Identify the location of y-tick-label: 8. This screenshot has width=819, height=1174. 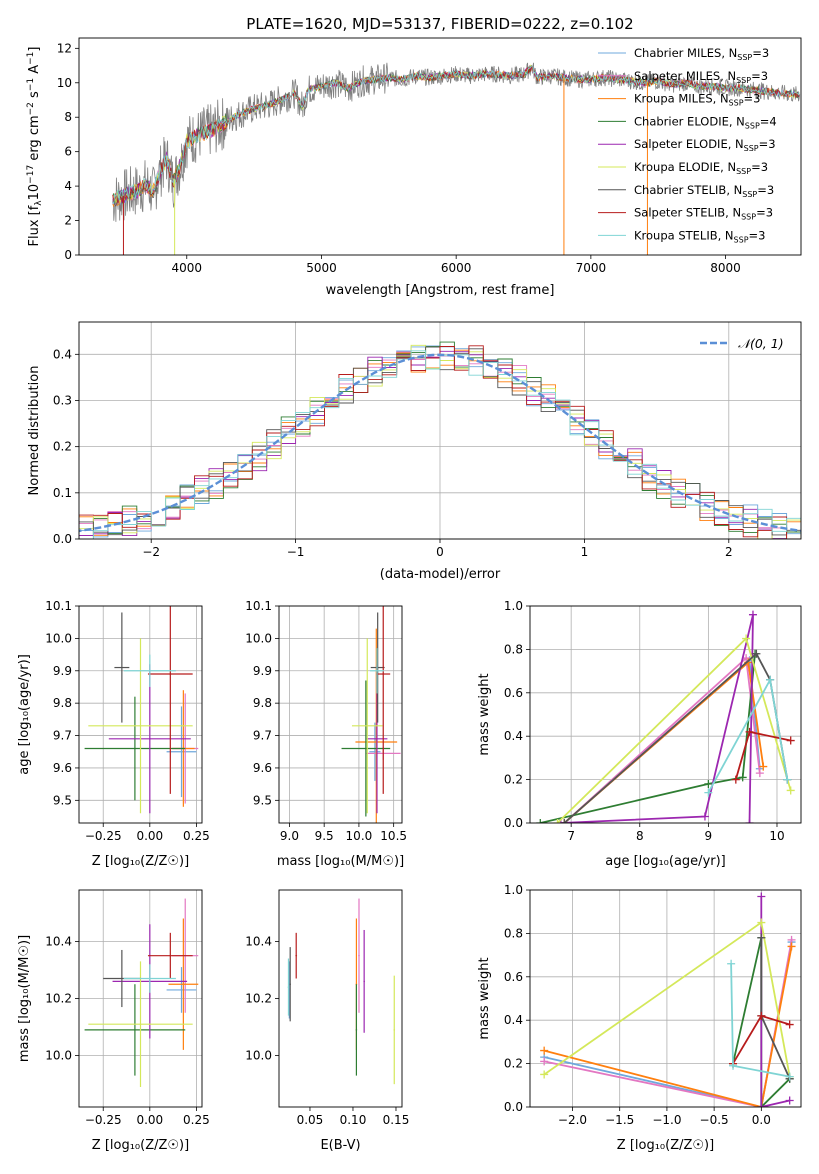
(68, 117).